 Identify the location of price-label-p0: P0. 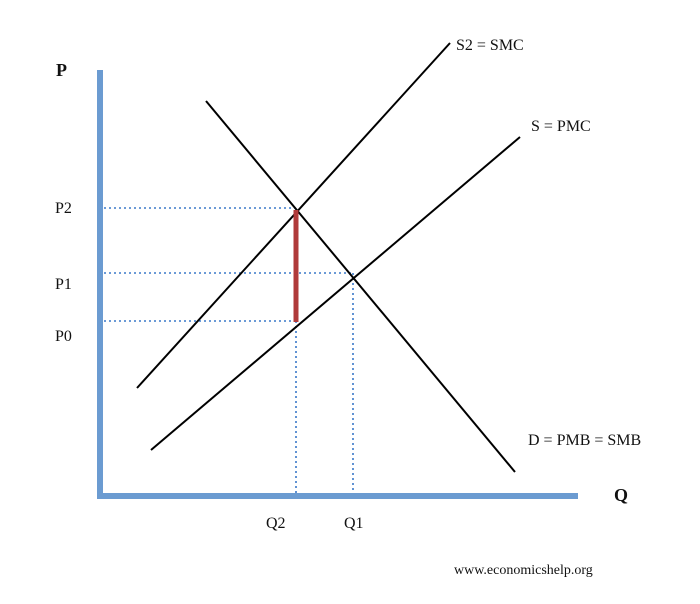
(63, 336).